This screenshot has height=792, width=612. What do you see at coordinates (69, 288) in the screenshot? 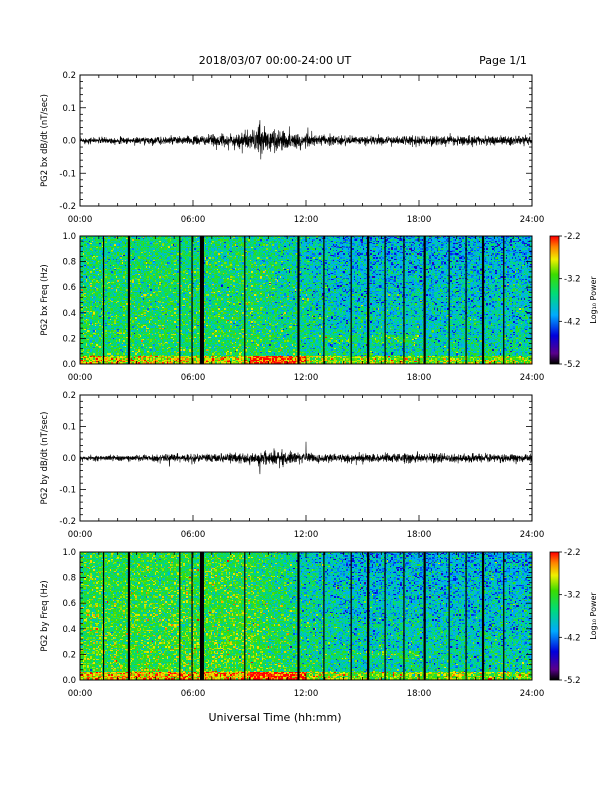
I see `bx-spectrogram-ytick-label: 0.6` at bounding box center [69, 288].